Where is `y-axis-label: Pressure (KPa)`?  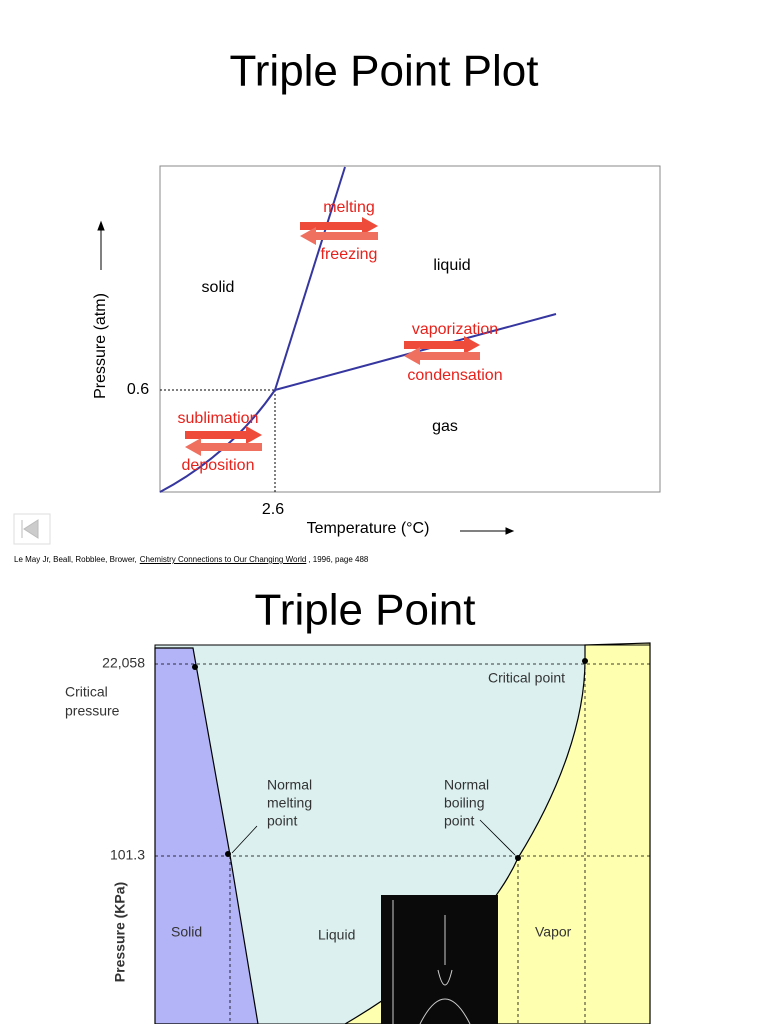 y-axis-label: Pressure (KPa) is located at coordinates (120, 932).